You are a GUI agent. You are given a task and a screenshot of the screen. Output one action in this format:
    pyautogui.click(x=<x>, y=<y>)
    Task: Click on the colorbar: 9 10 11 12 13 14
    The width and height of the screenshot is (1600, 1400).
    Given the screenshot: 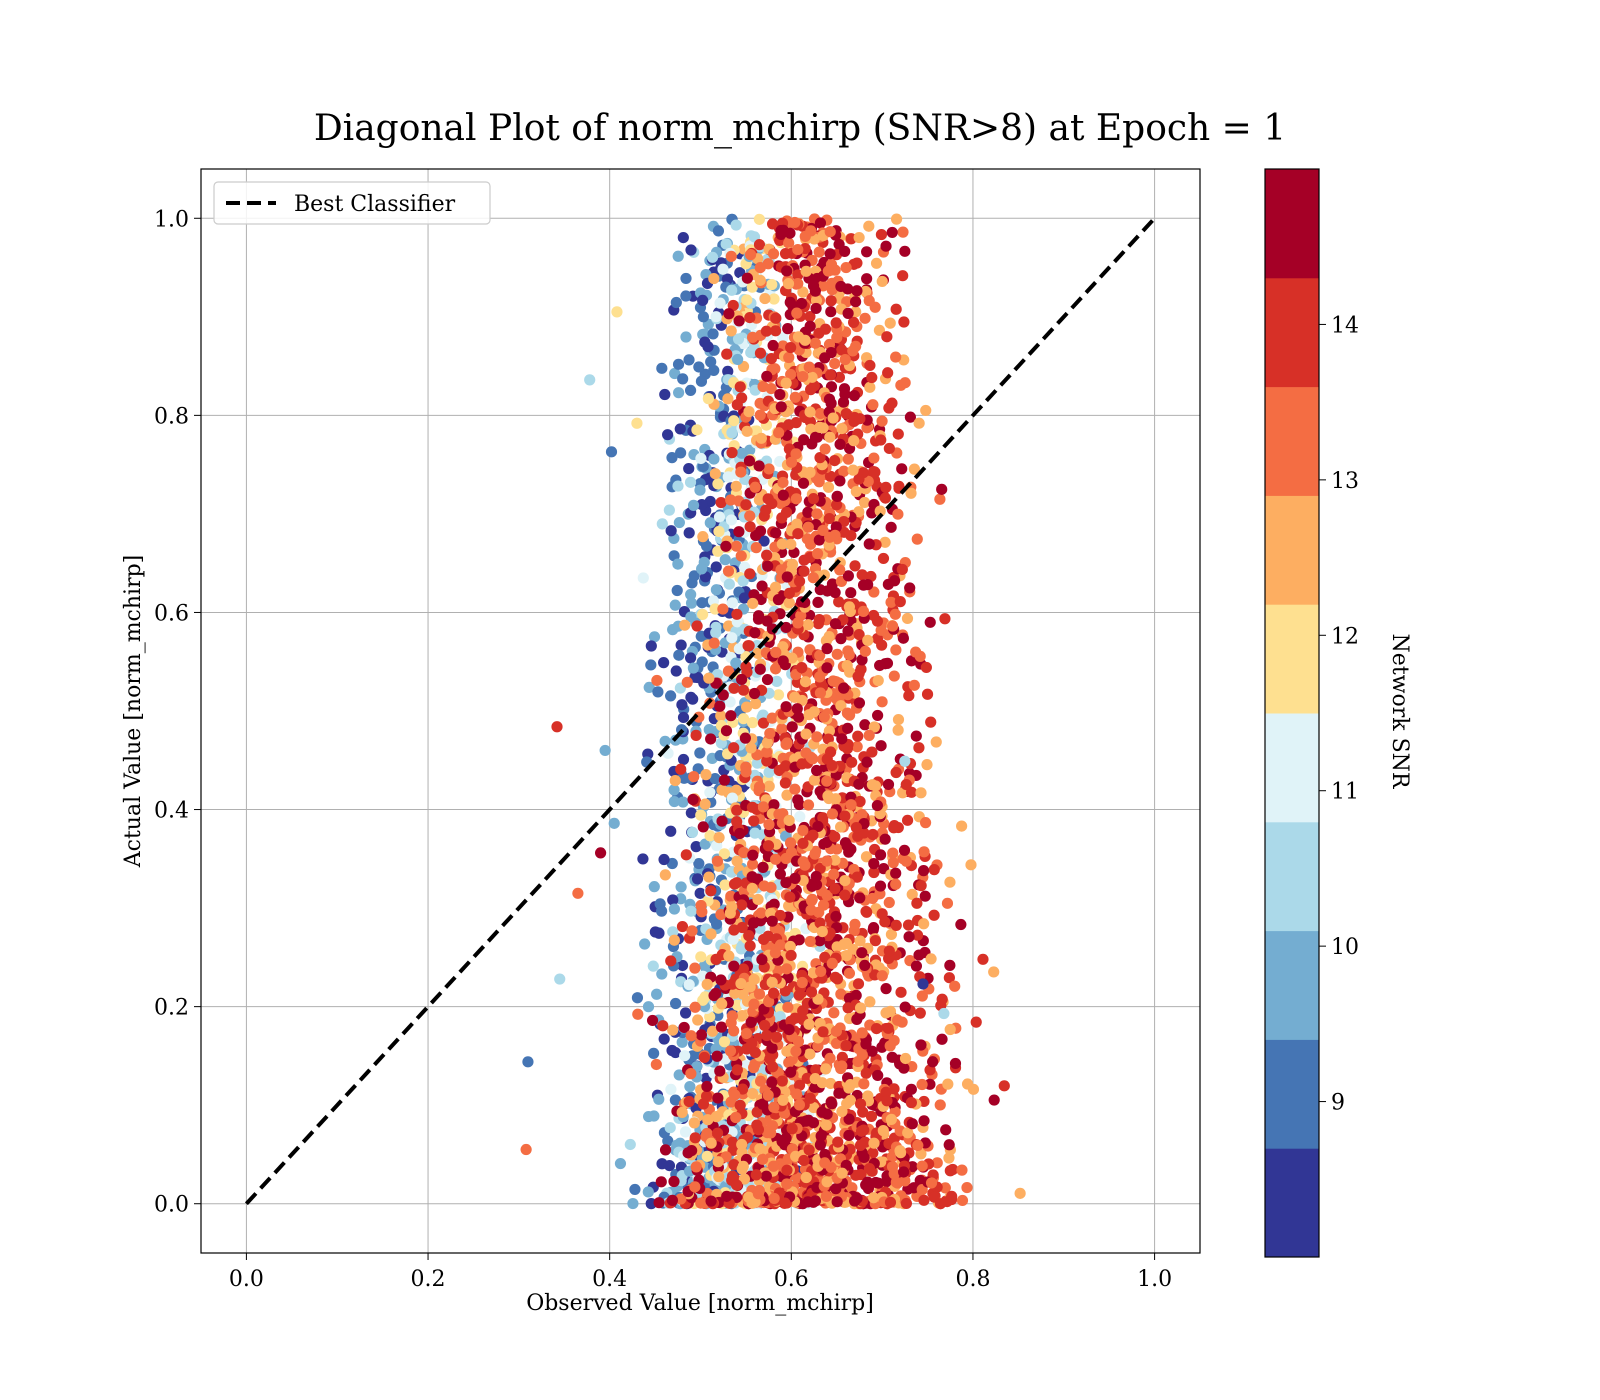 What is the action you would take?
    pyautogui.click(x=1311, y=713)
    